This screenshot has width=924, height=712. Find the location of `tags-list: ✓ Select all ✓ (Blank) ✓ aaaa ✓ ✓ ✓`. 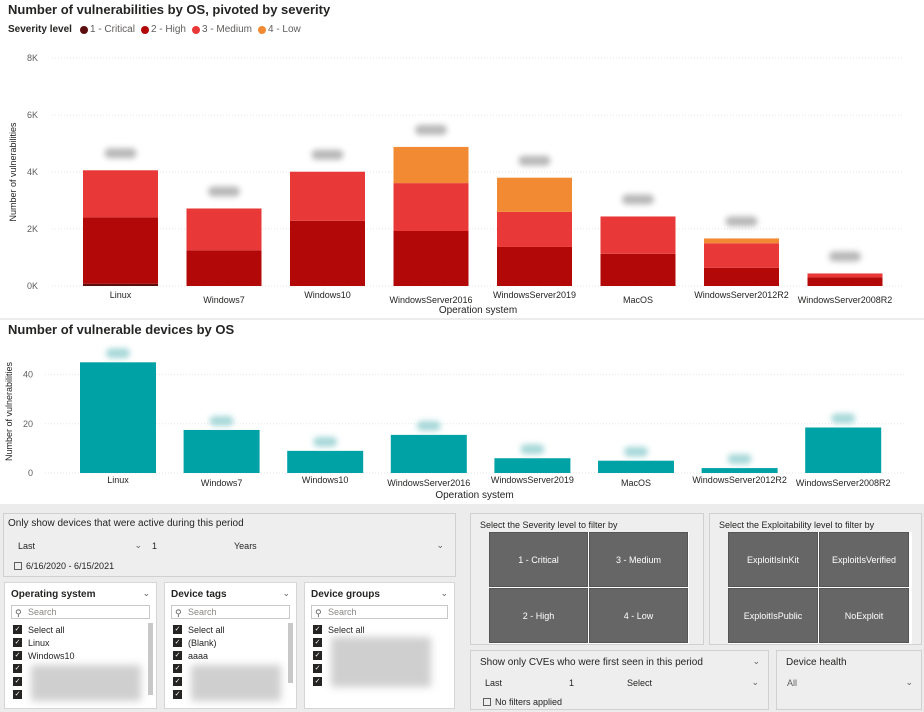

tags-list: ✓ Select all ✓ (Blank) ✓ aaaa ✓ ✓ ✓ is located at coordinates (199, 662).